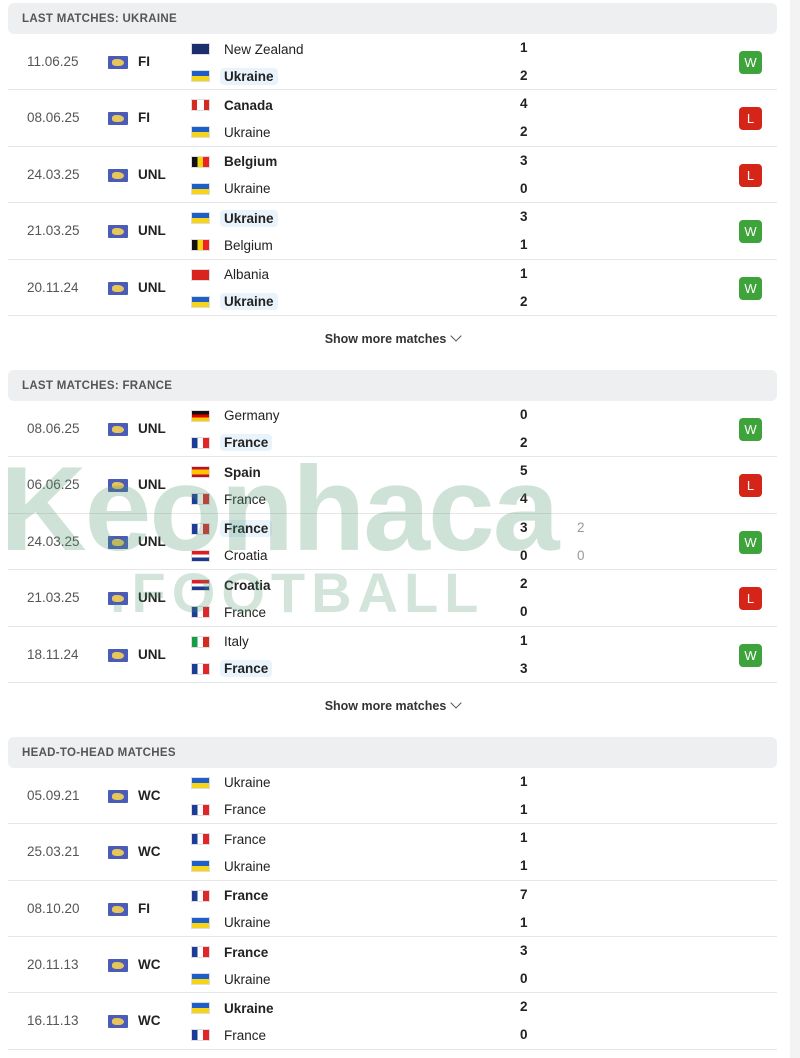 The height and width of the screenshot is (1058, 800). I want to click on away-score: 1, so click(524, 809).